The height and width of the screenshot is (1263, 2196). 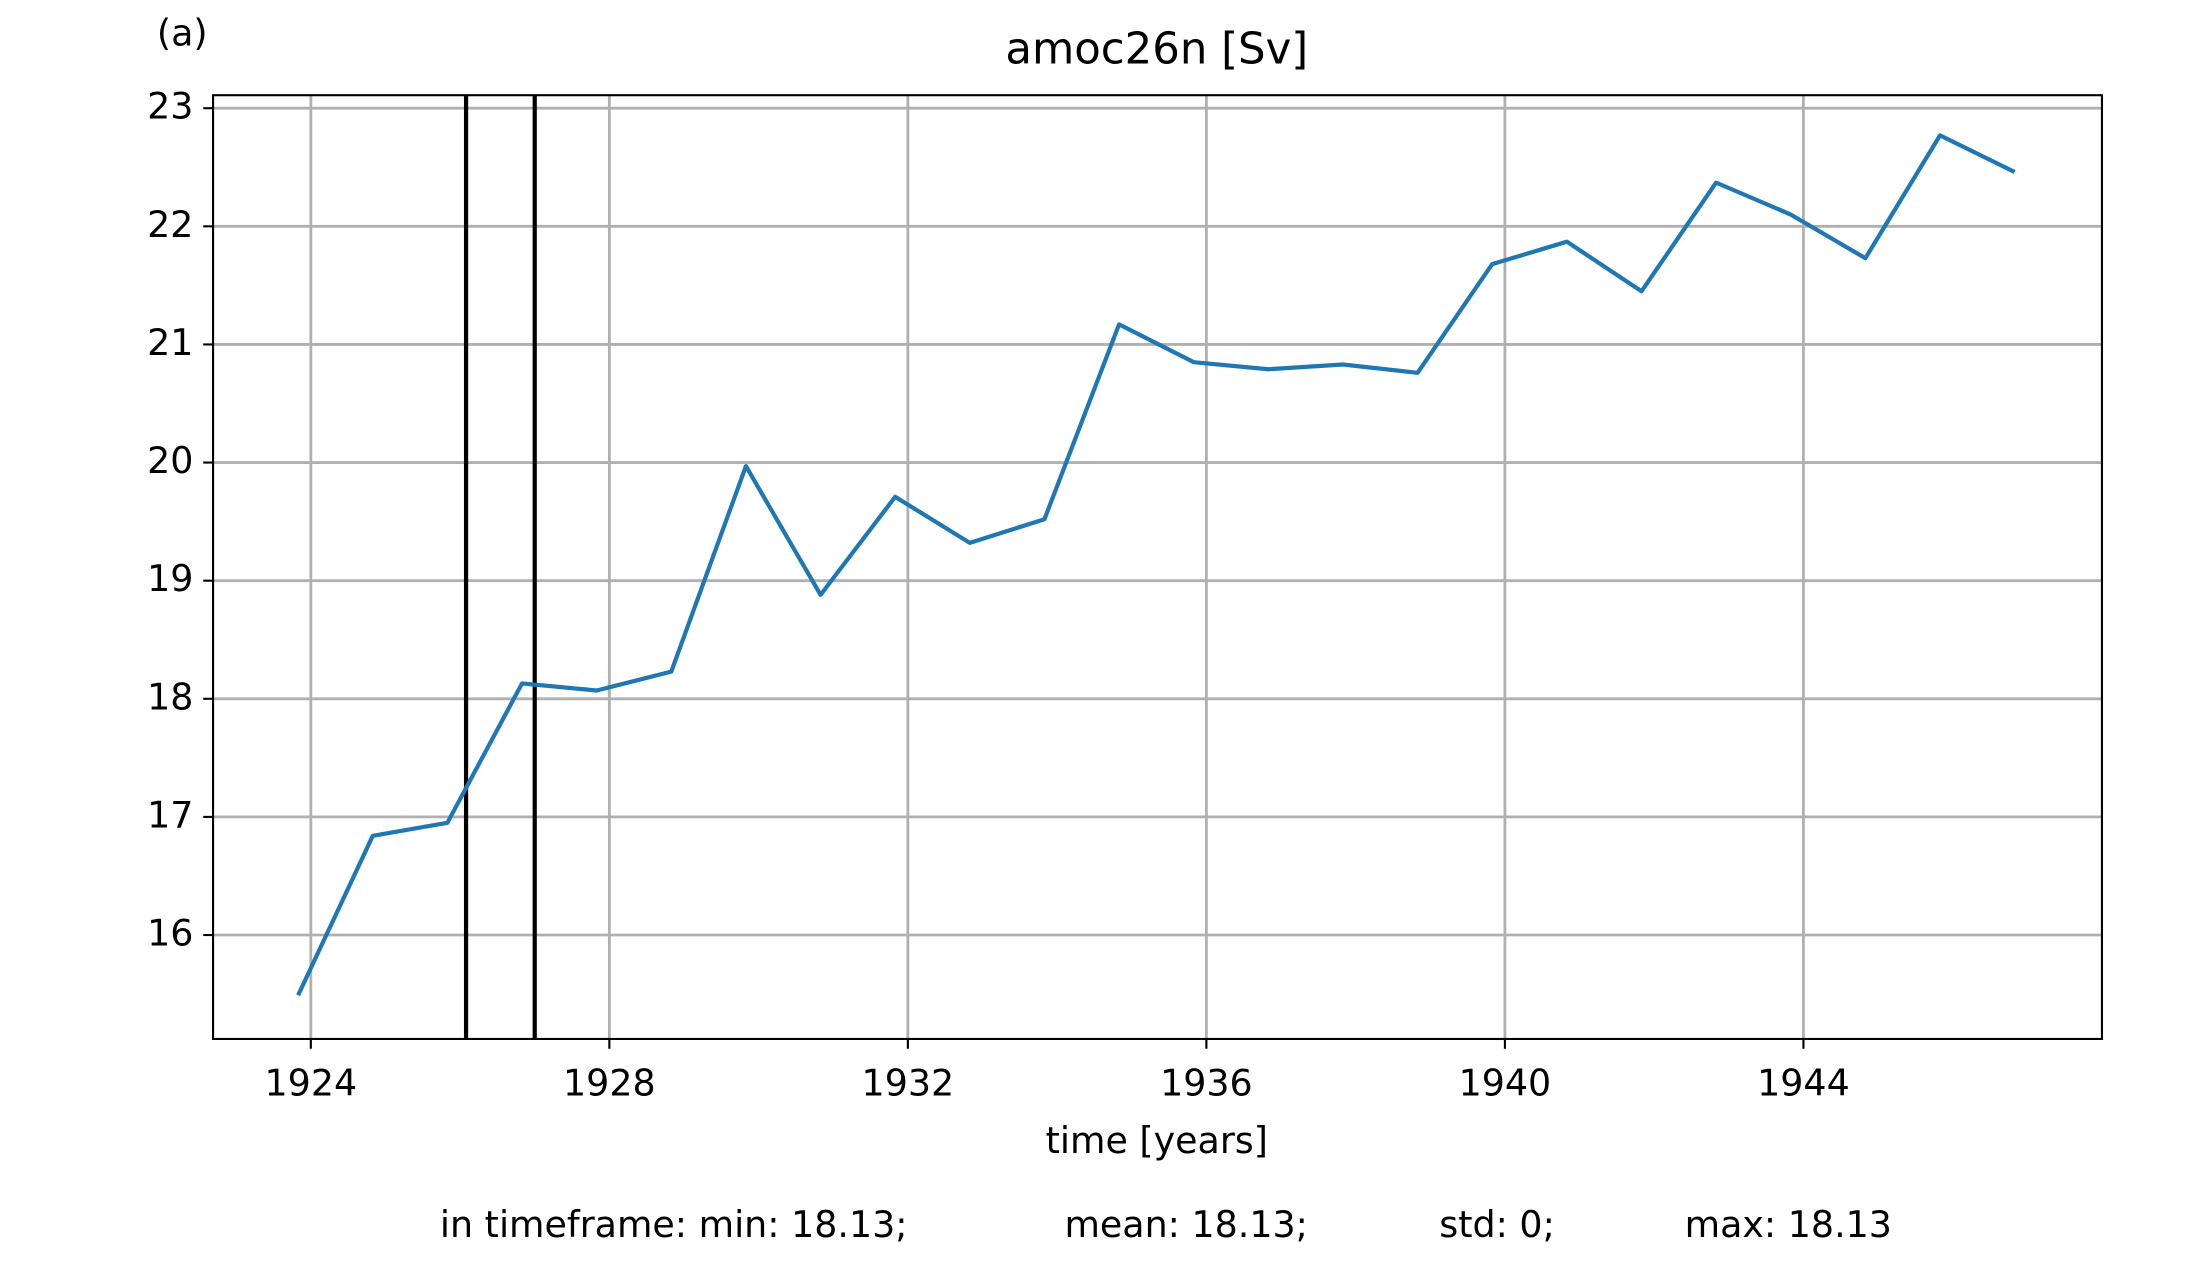 I want to click on y-tick-label: 16, so click(x=170, y=933).